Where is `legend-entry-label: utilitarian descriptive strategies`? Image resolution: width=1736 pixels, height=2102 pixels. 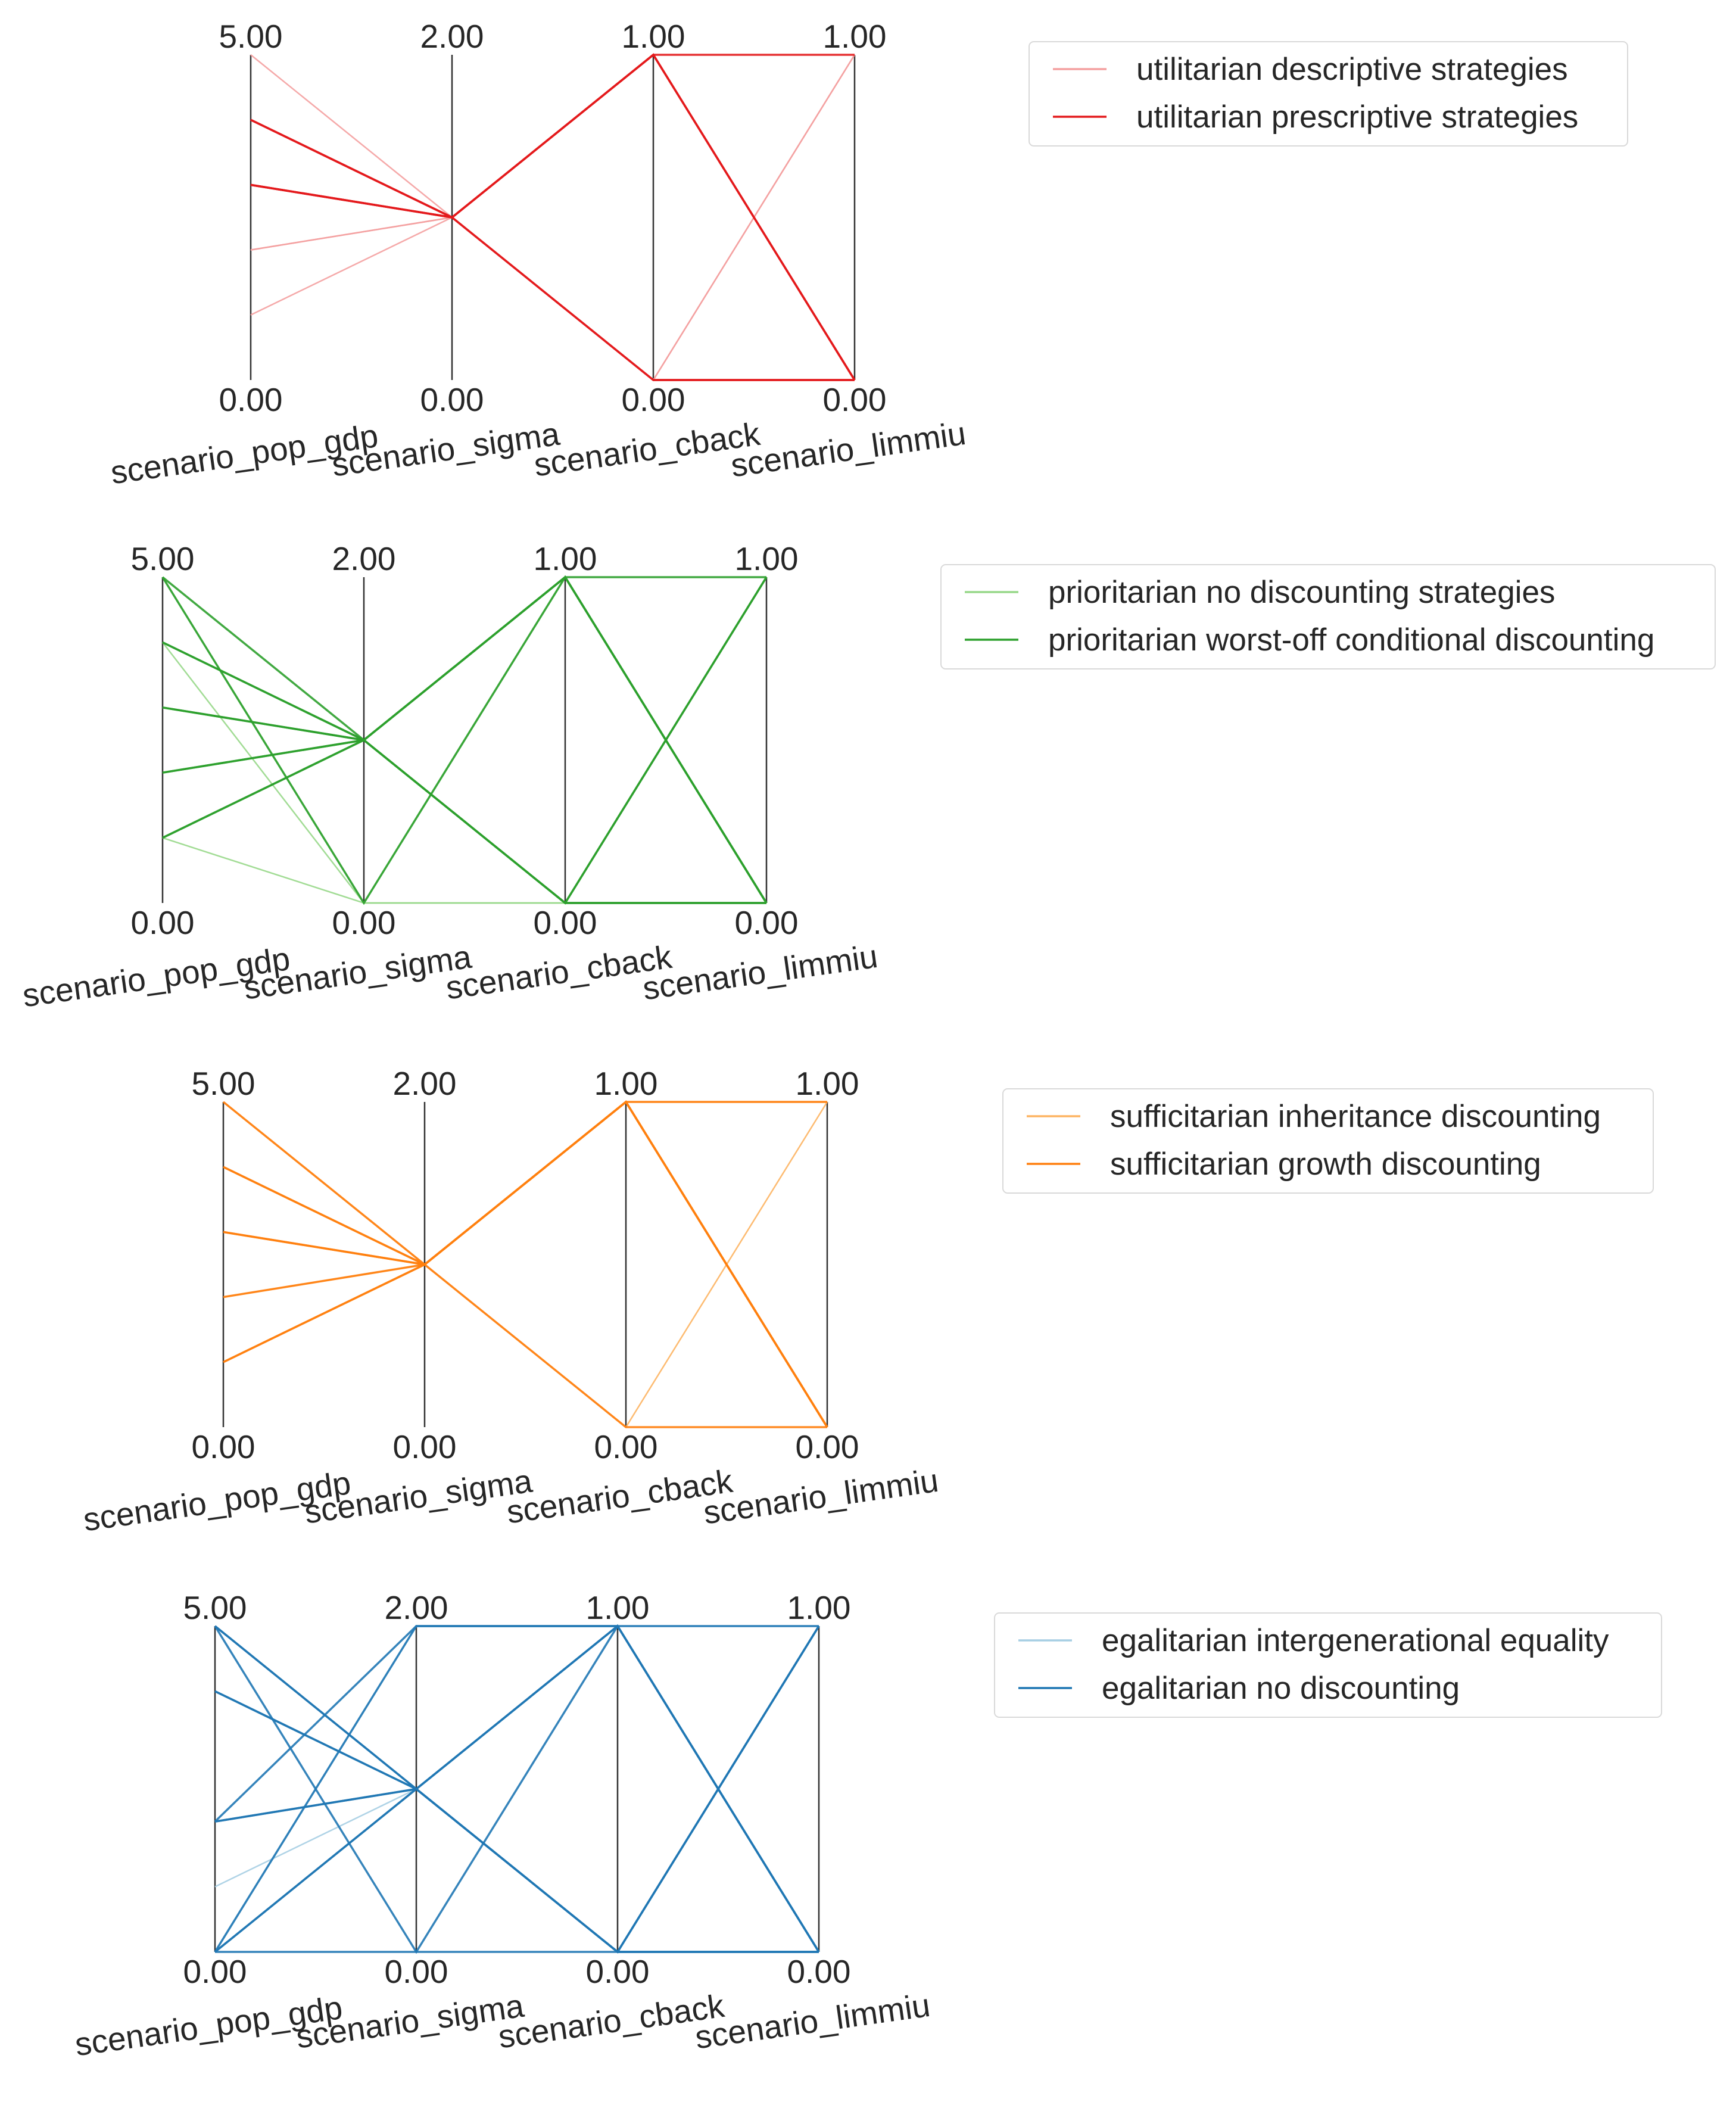
legend-entry-label: utilitarian descriptive strategies is located at coordinates (1352, 69).